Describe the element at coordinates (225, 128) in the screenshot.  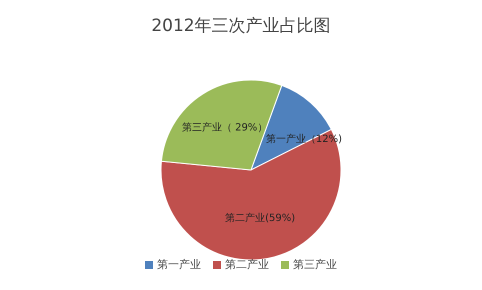
I see `data-label: 第三产业（ 29%）` at that location.